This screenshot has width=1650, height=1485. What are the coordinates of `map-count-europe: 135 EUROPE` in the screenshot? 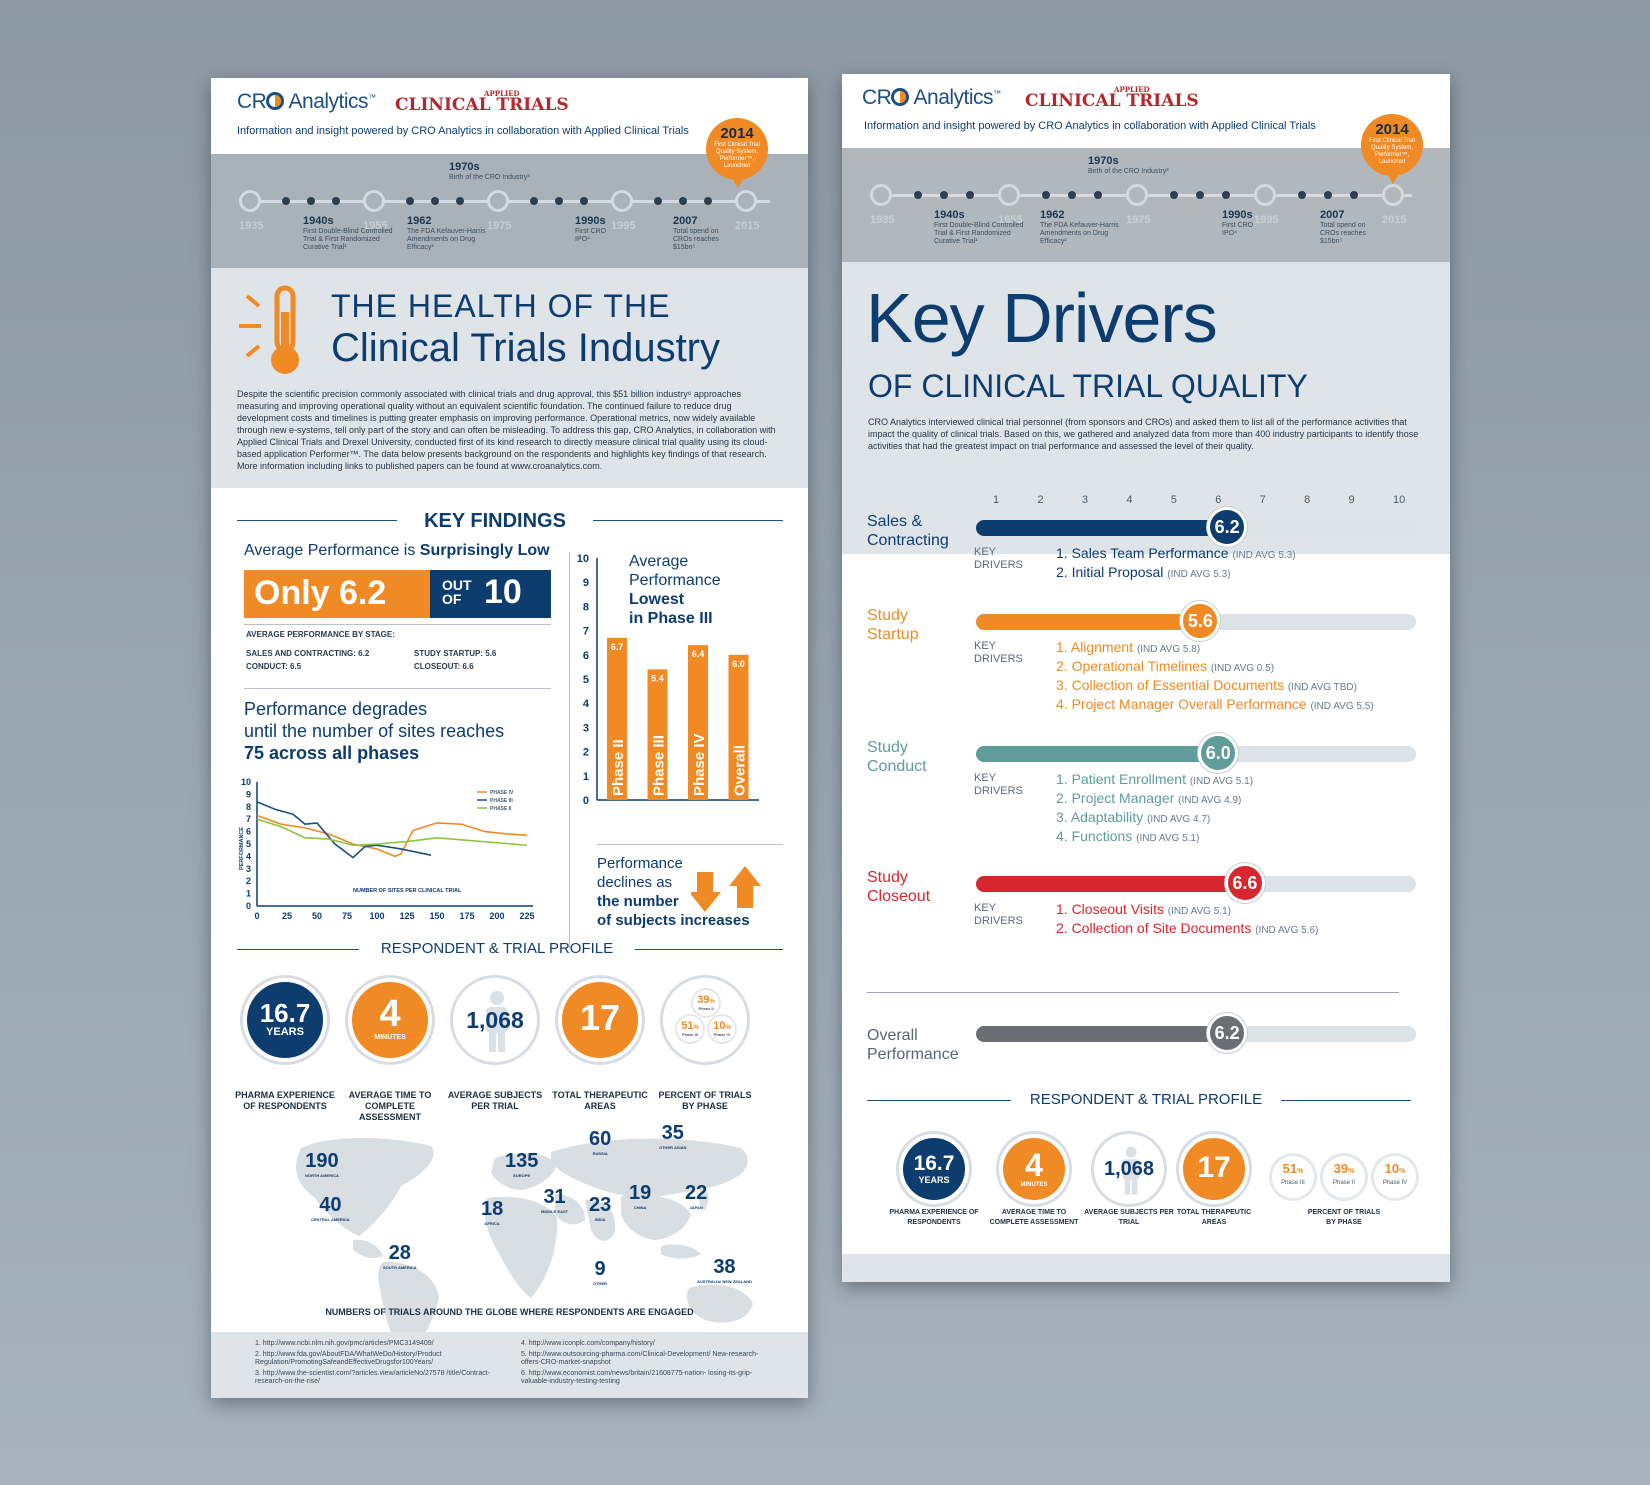 It's located at (522, 1164).